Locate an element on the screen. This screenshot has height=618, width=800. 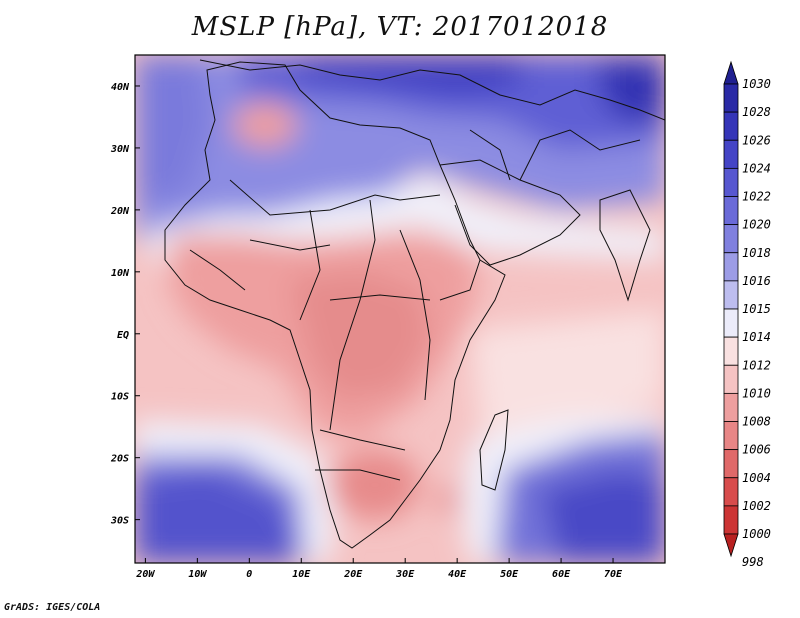
y-tick-label: 20S is located at coordinates (119, 459).